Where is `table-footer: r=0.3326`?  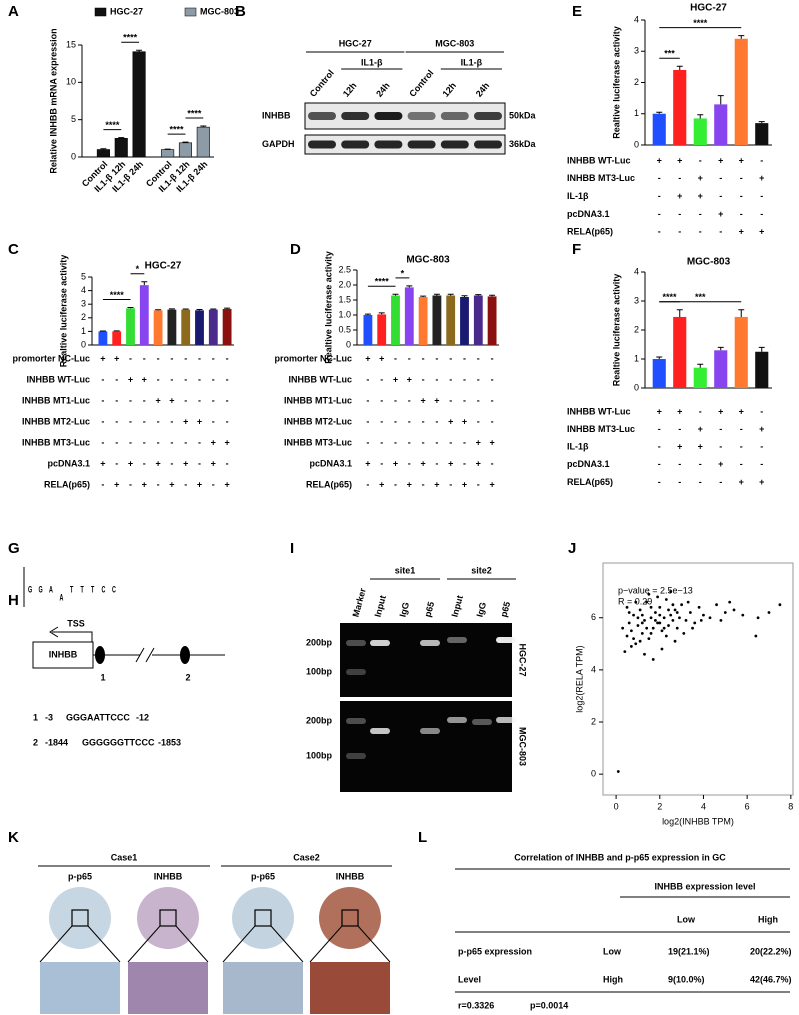
table-footer: r=0.3326 is located at coordinates (476, 1005).